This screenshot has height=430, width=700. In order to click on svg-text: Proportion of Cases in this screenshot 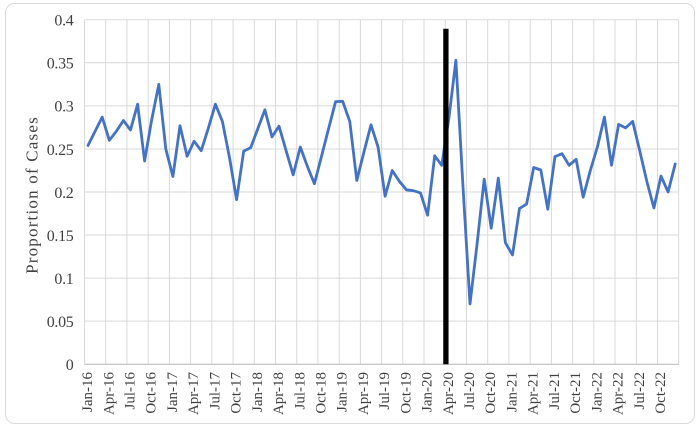, I will do `click(32, 195)`.